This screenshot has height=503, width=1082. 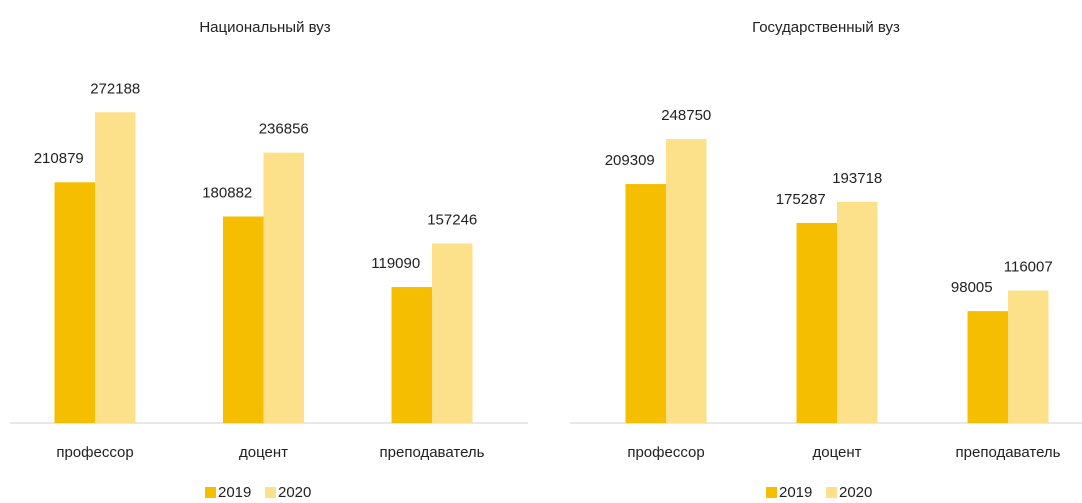 What do you see at coordinates (857, 178) in the screenshot?
I see `value-label: 193718` at bounding box center [857, 178].